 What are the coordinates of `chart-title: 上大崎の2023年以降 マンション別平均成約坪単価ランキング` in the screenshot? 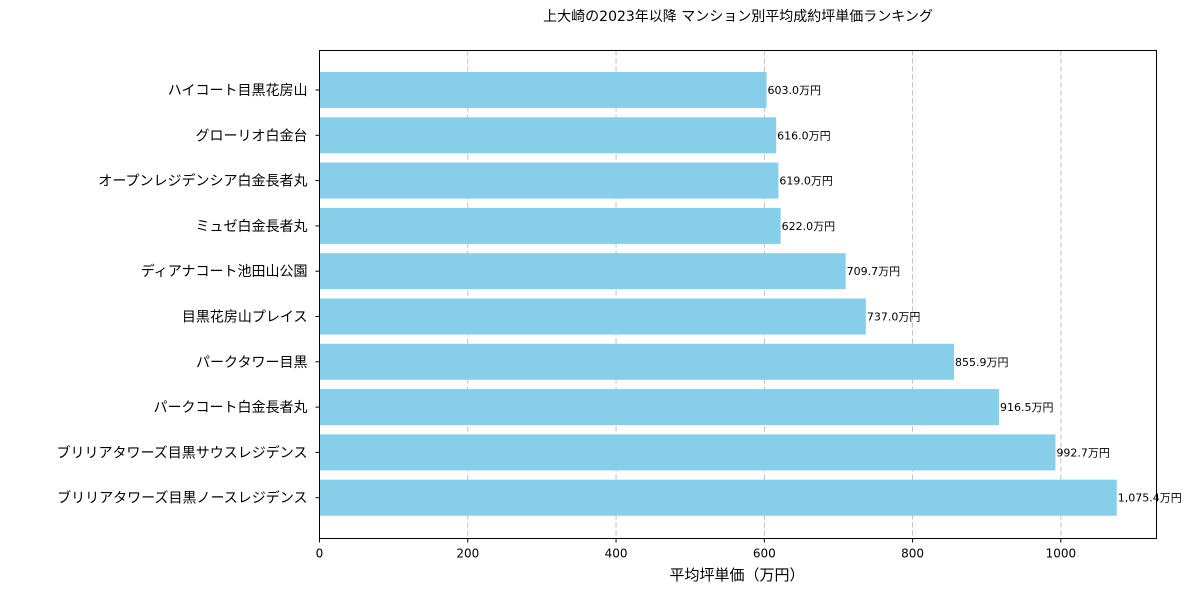 It's located at (738, 17).